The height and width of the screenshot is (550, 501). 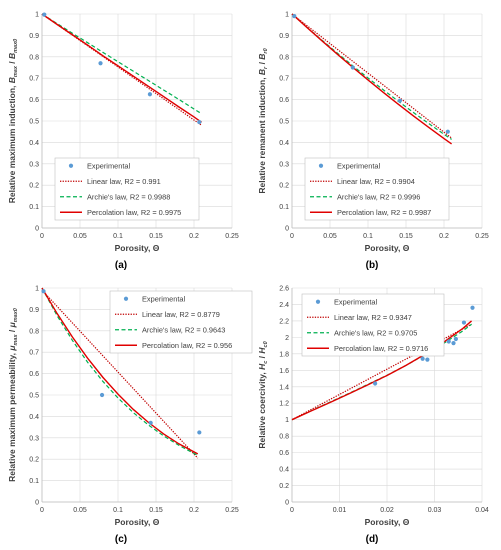 What do you see at coordinates (121, 265) in the screenshot?
I see `panel-label: (a)` at bounding box center [121, 265].